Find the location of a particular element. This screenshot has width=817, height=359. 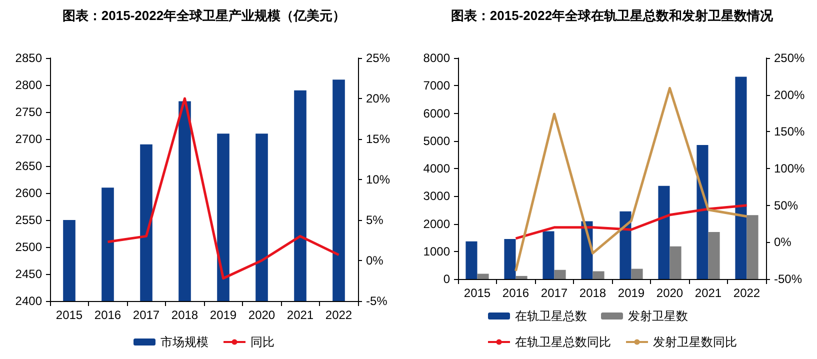

y-tick-label: 2550 is located at coordinates (28, 220).